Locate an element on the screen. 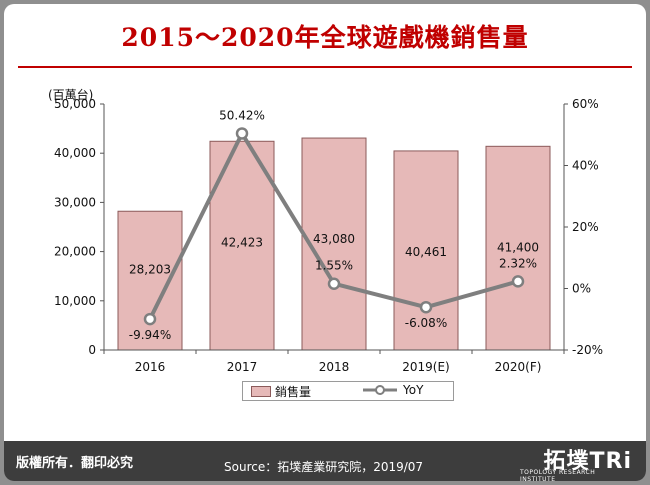  x-tick-label: 2017 is located at coordinates (242, 367).